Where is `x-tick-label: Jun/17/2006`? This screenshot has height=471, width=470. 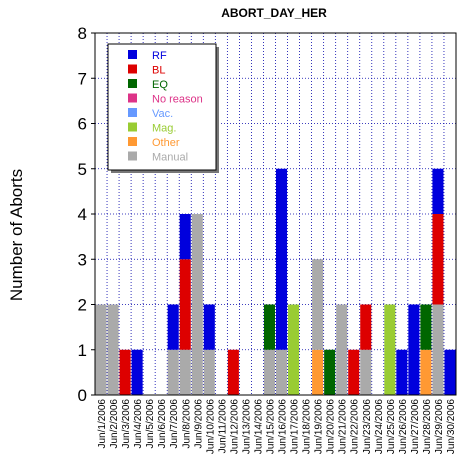 x-tick-label: Jun/17/2006 is located at coordinates (295, 426).